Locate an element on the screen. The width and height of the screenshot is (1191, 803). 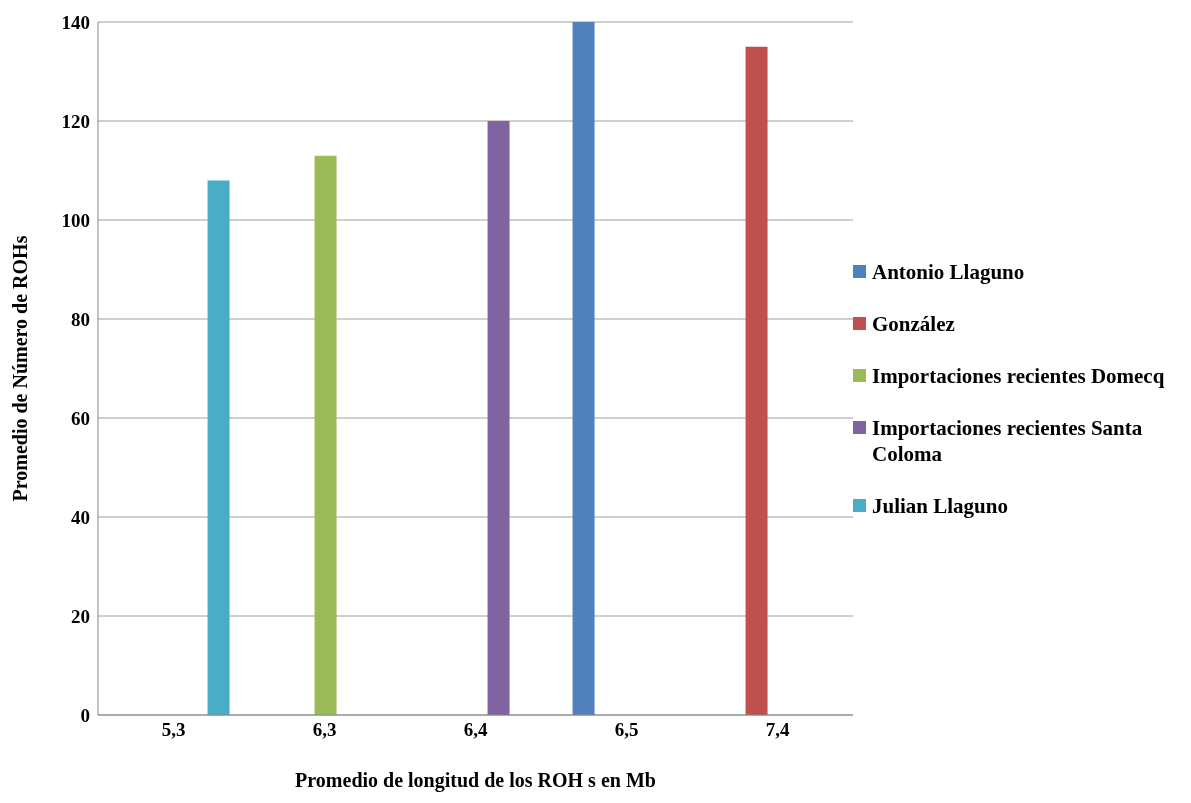
y-tick-label: 40 is located at coordinates (80, 517).